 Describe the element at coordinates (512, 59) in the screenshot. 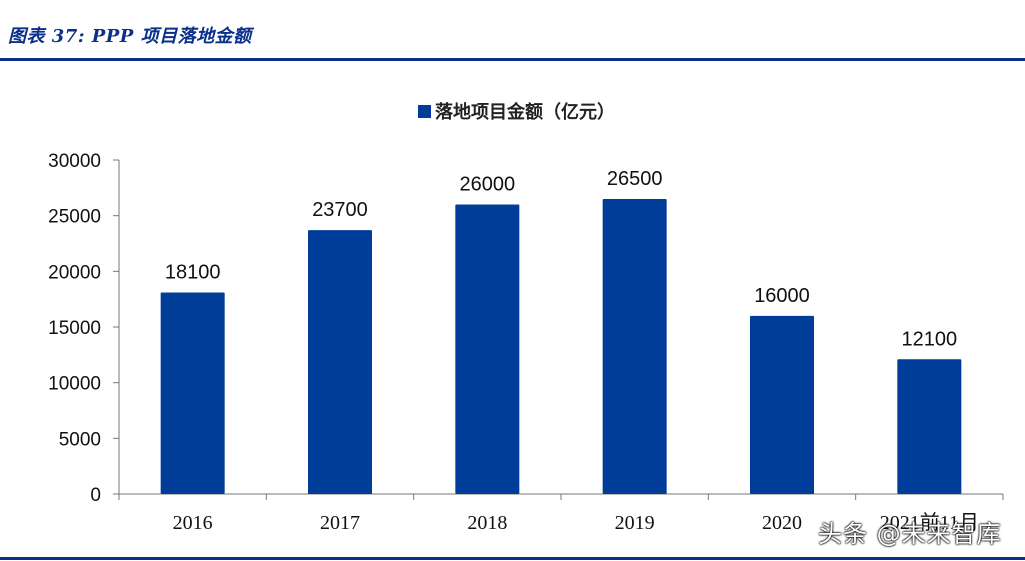

I see `top-rule` at that location.